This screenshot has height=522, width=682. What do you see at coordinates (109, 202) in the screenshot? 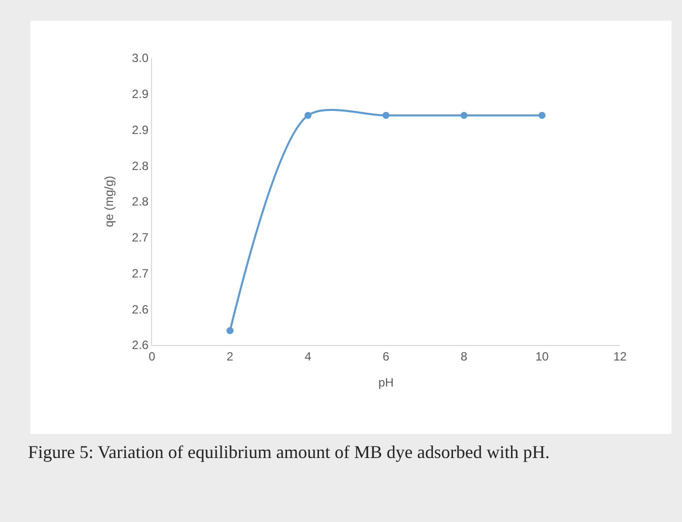
I see `y-axis-title: qe (mg/g)` at bounding box center [109, 202].